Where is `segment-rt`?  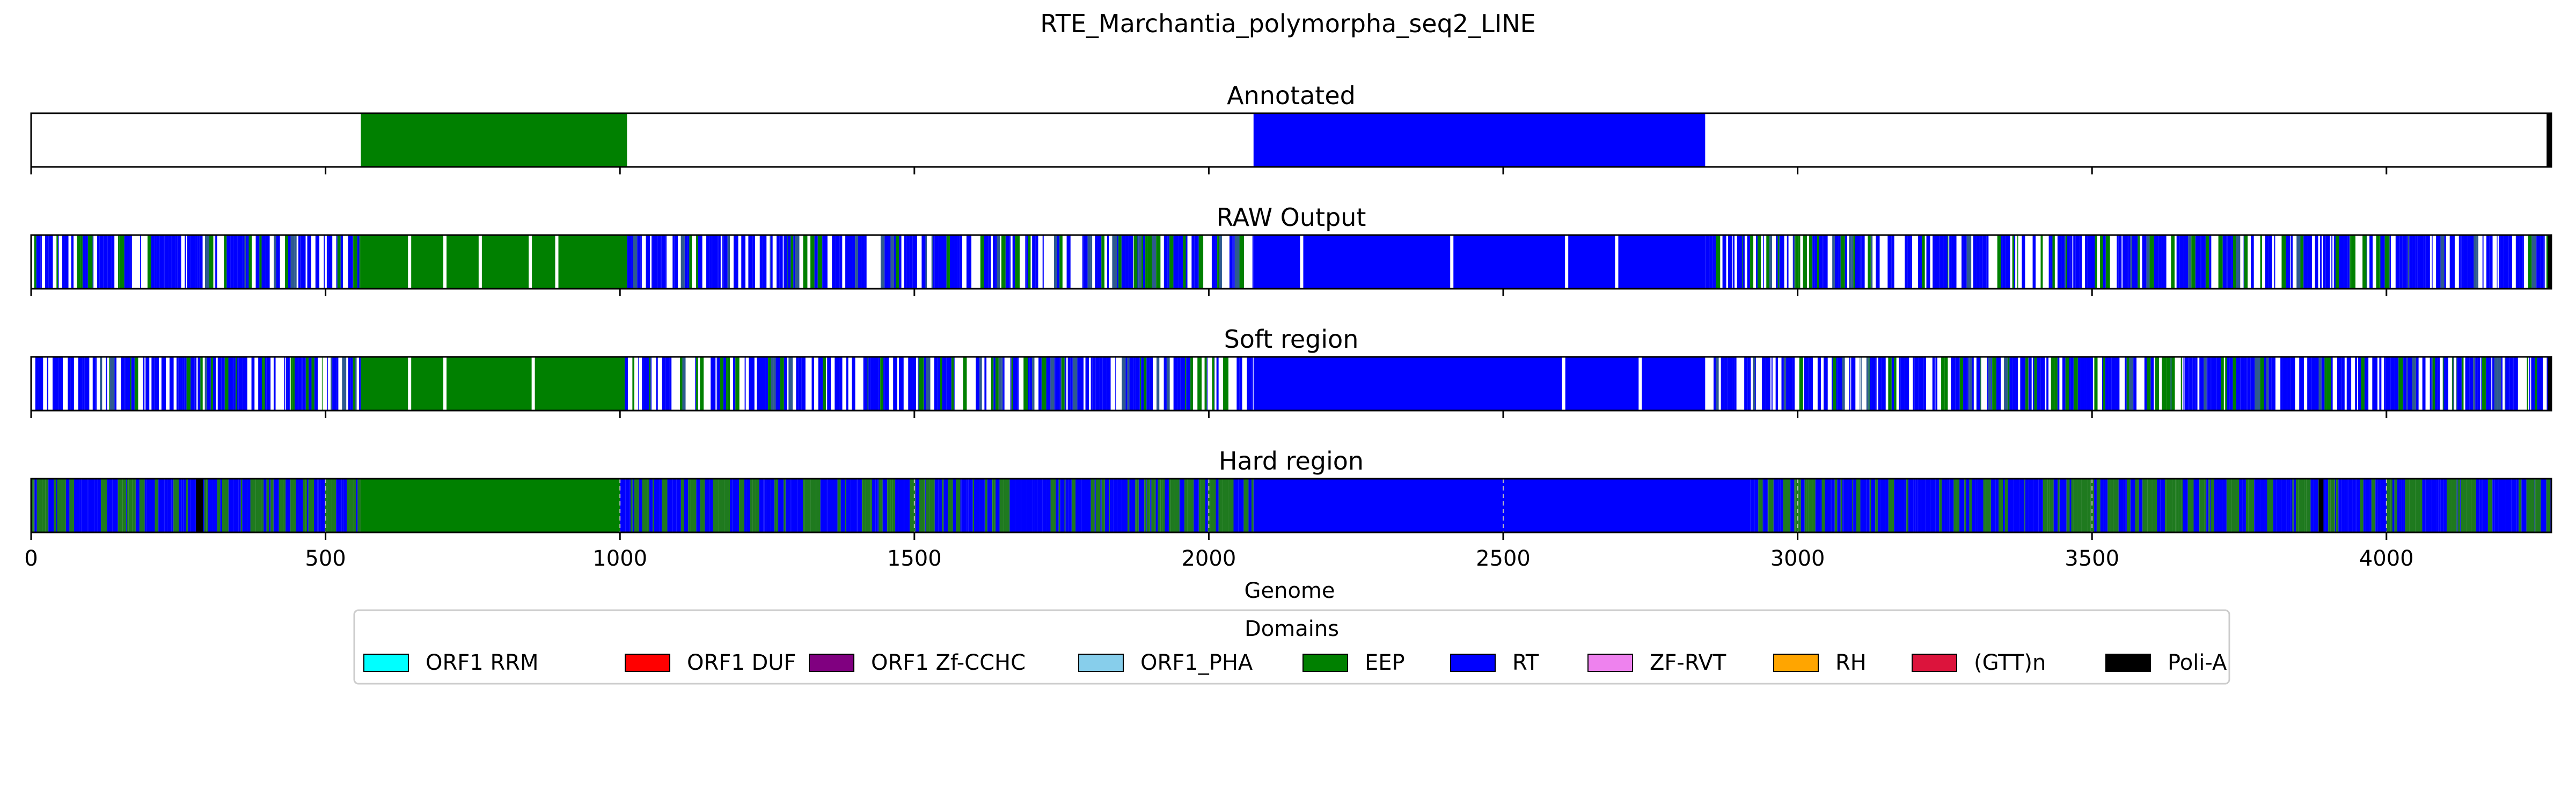 segment-rt is located at coordinates (1502, 505).